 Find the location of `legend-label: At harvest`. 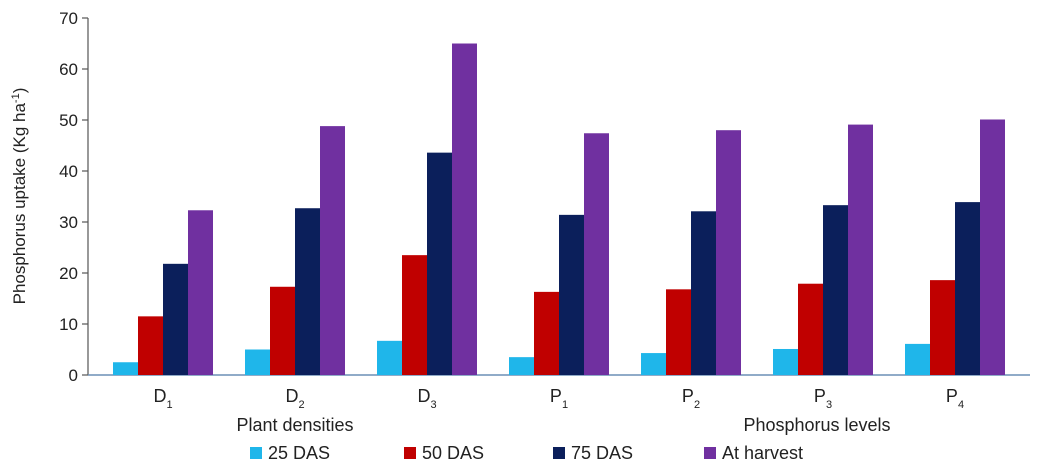

legend-label: At harvest is located at coordinates (762, 453).